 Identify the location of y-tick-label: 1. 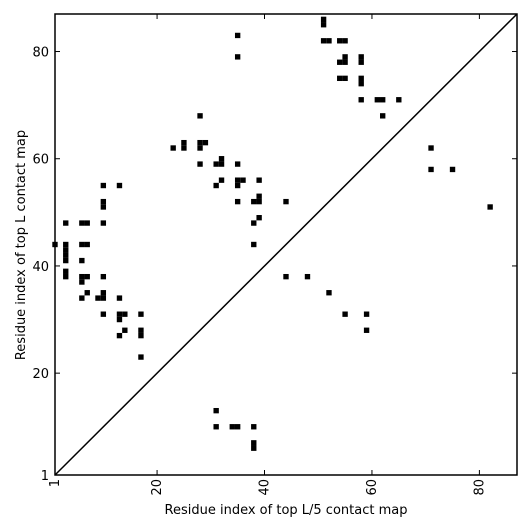
(45, 476).